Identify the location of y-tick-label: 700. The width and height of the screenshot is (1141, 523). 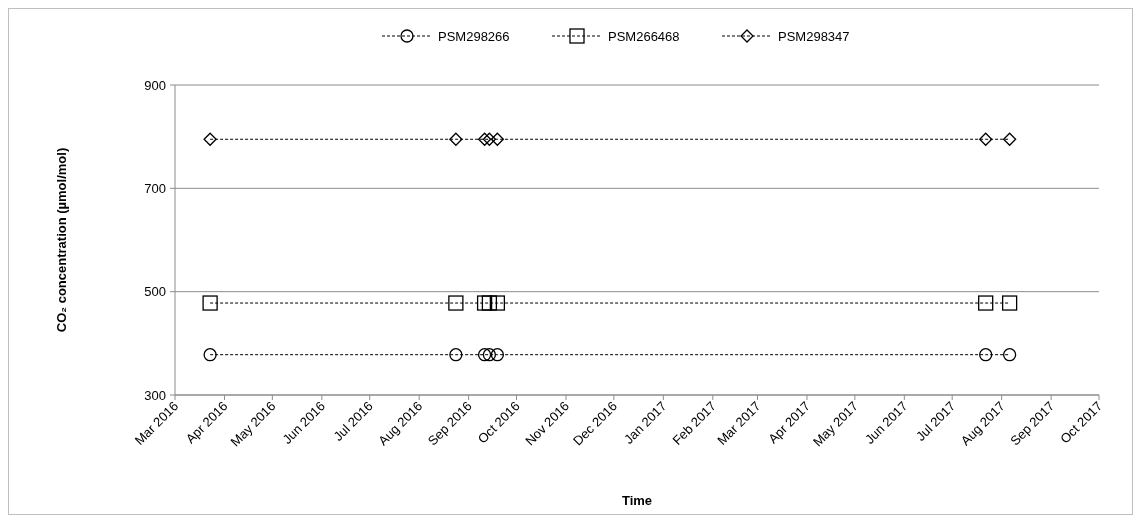
(155, 188).